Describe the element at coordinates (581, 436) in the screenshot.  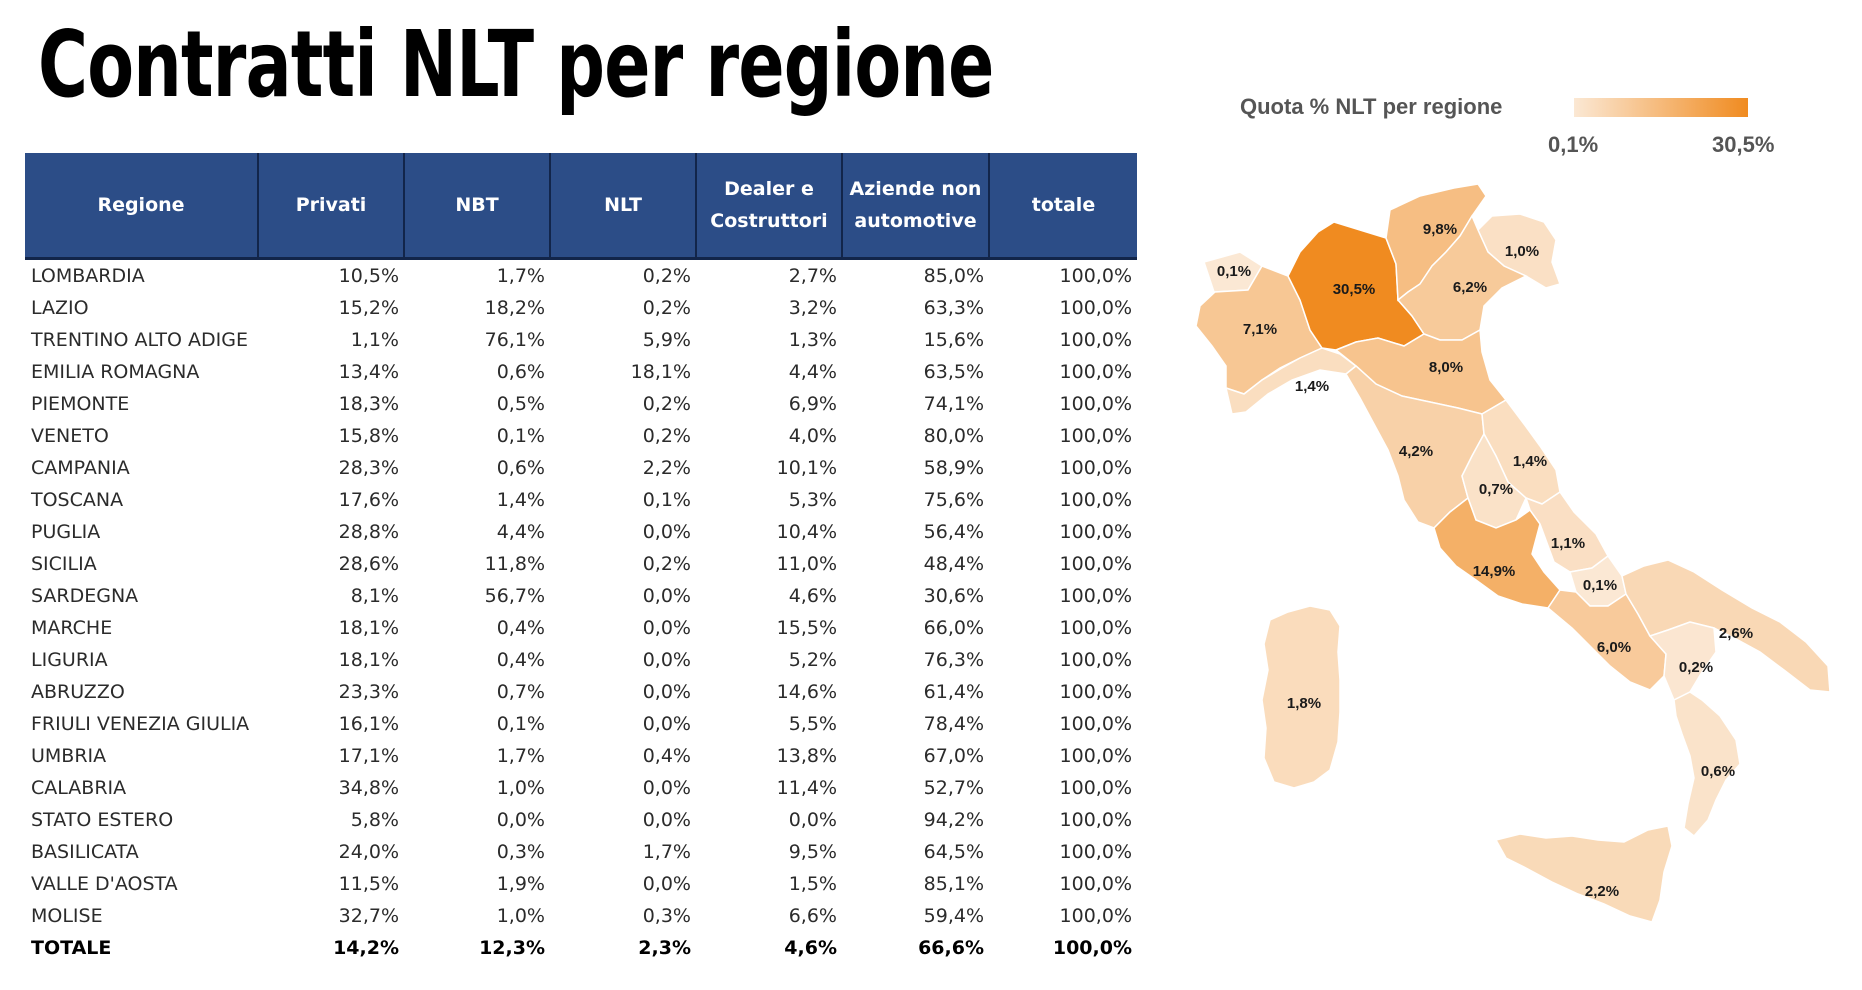
I see `table-row: VENETO 15,8% 0,1% 0,2% 4,0% 80,0% 100,0%` at that location.